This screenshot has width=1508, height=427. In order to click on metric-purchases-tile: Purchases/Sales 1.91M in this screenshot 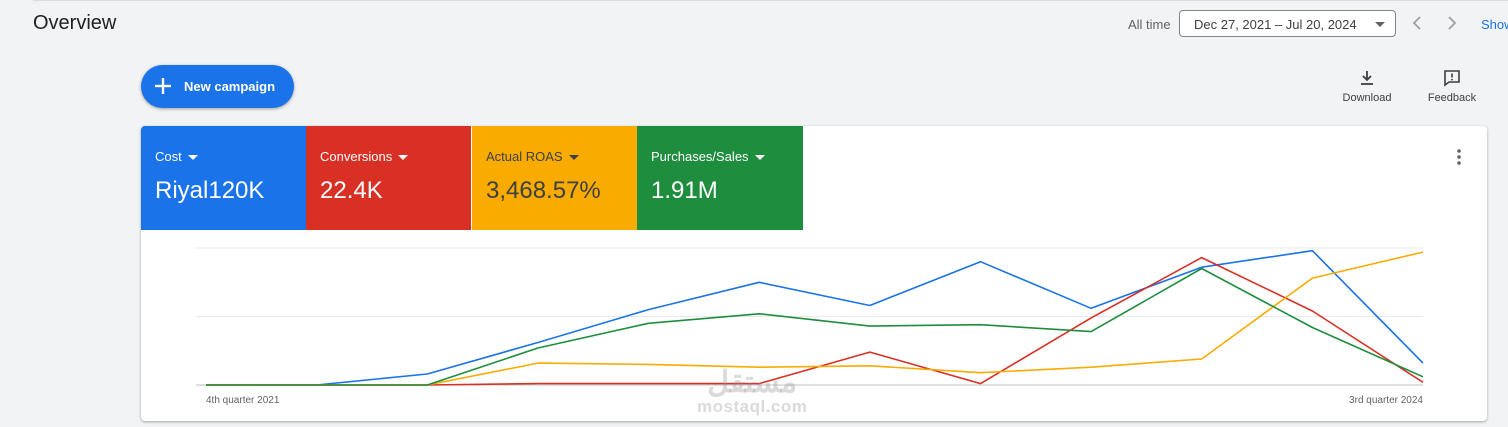, I will do `click(720, 178)`.